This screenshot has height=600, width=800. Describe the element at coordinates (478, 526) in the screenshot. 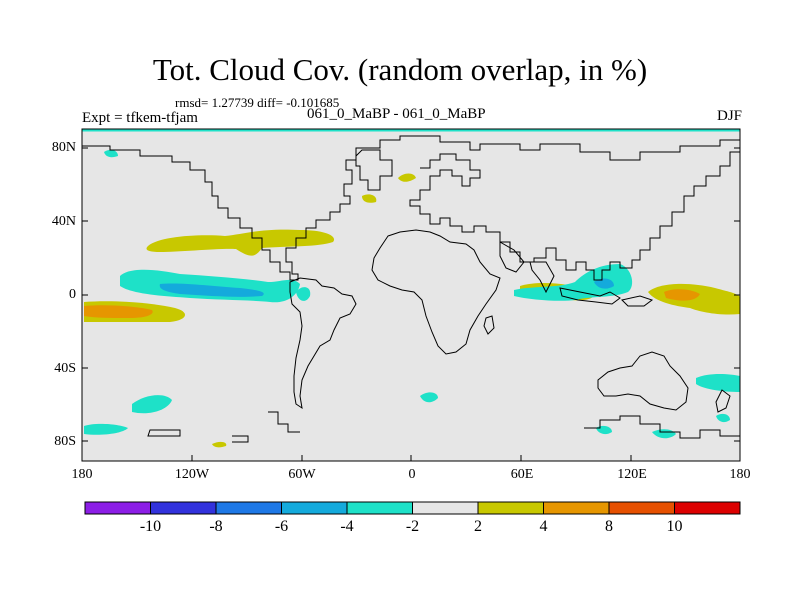

I see `colorbar-label-5: 2` at that location.